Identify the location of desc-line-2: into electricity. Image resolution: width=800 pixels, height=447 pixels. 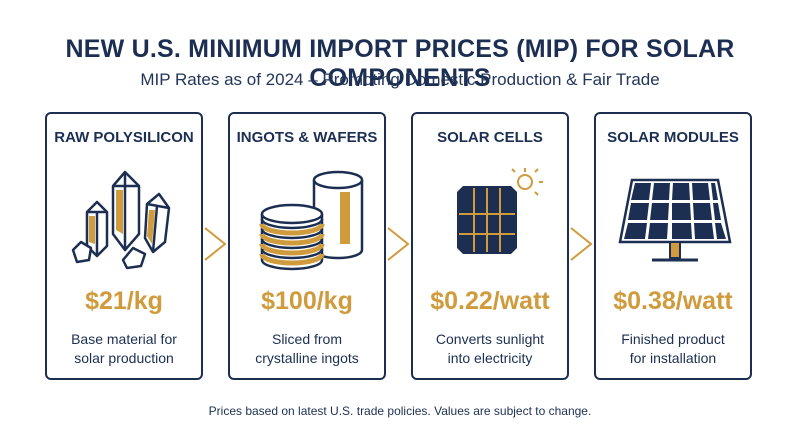
(490, 358).